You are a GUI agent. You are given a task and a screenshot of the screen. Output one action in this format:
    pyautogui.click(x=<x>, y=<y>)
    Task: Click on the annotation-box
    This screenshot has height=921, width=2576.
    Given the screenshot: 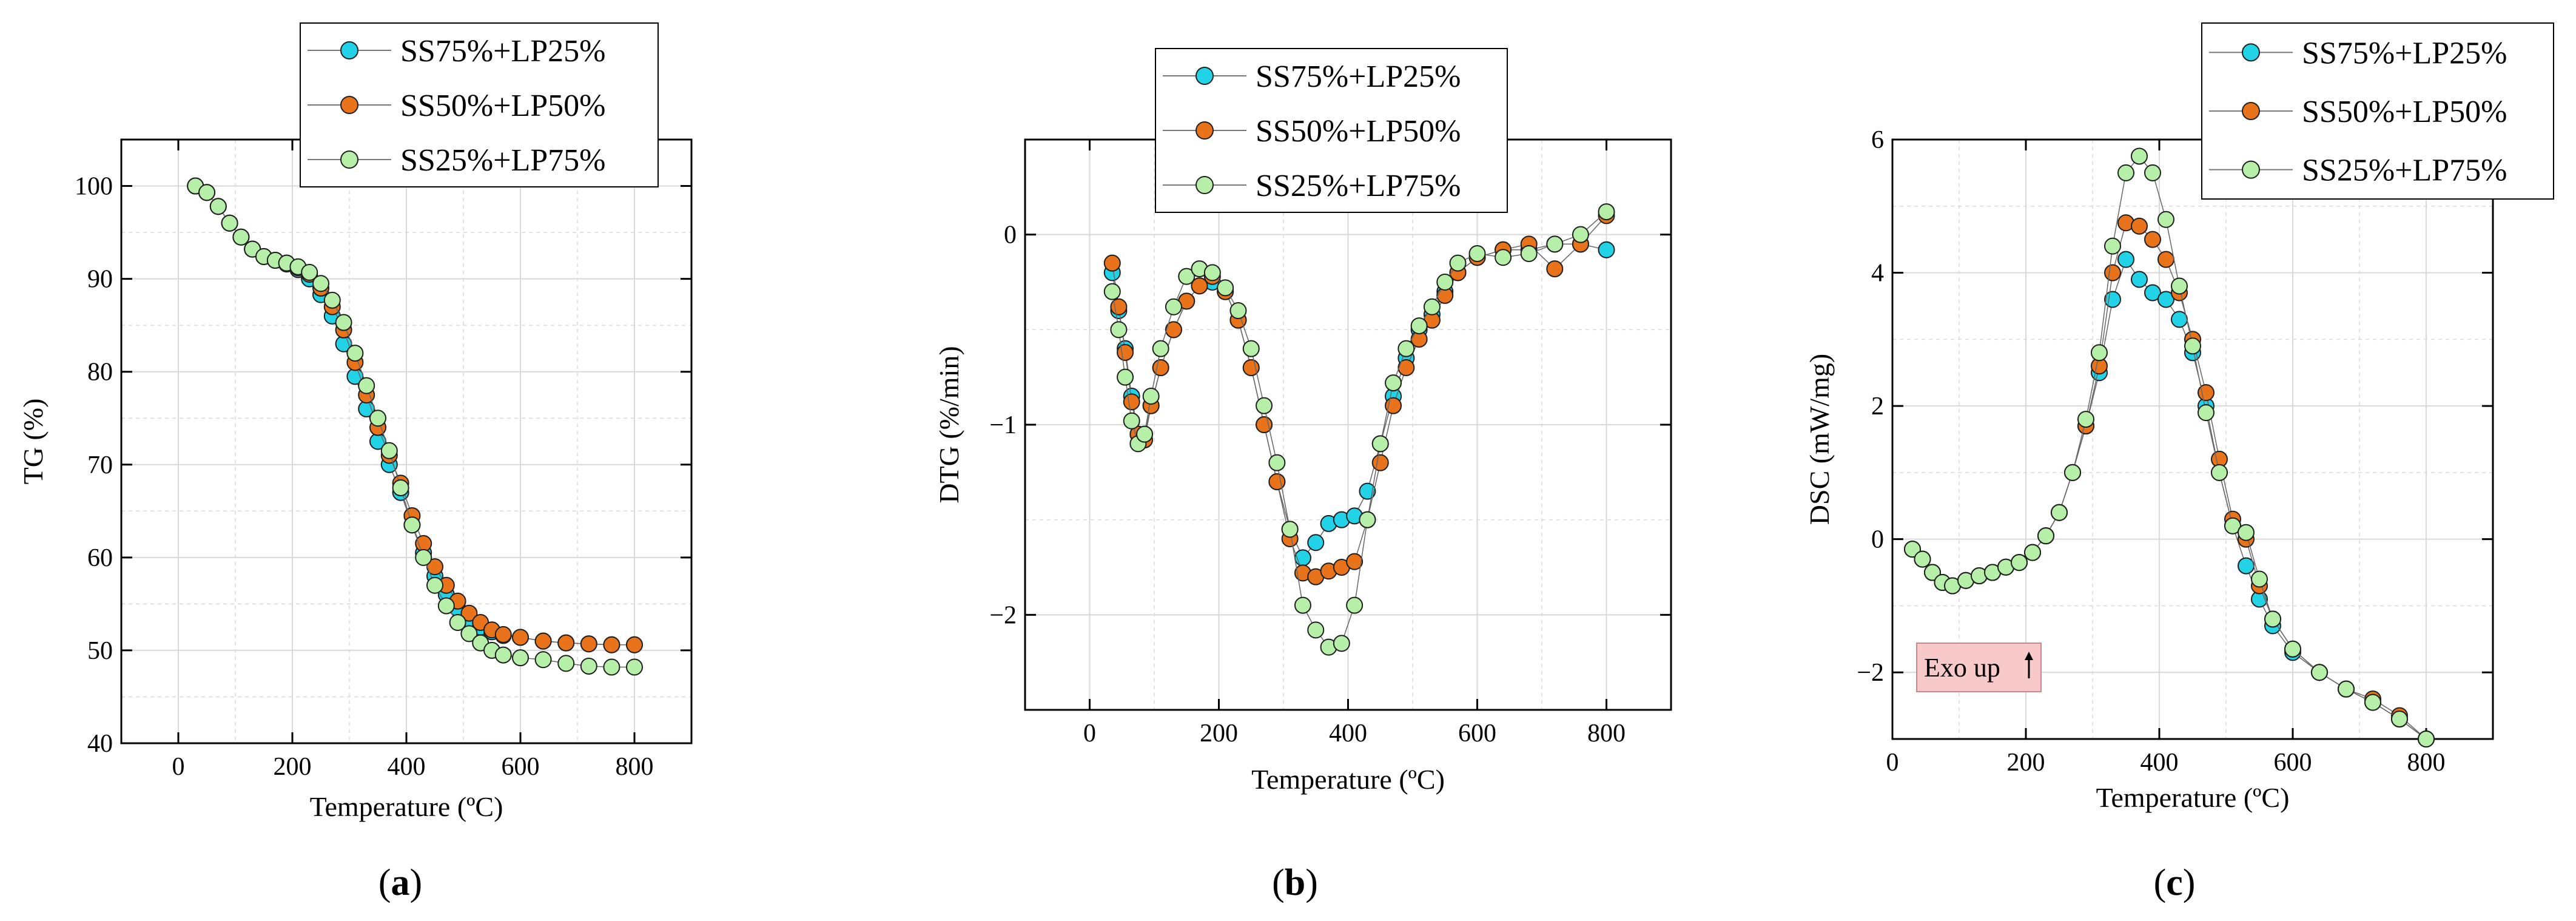 What is the action you would take?
    pyautogui.click(x=1979, y=668)
    